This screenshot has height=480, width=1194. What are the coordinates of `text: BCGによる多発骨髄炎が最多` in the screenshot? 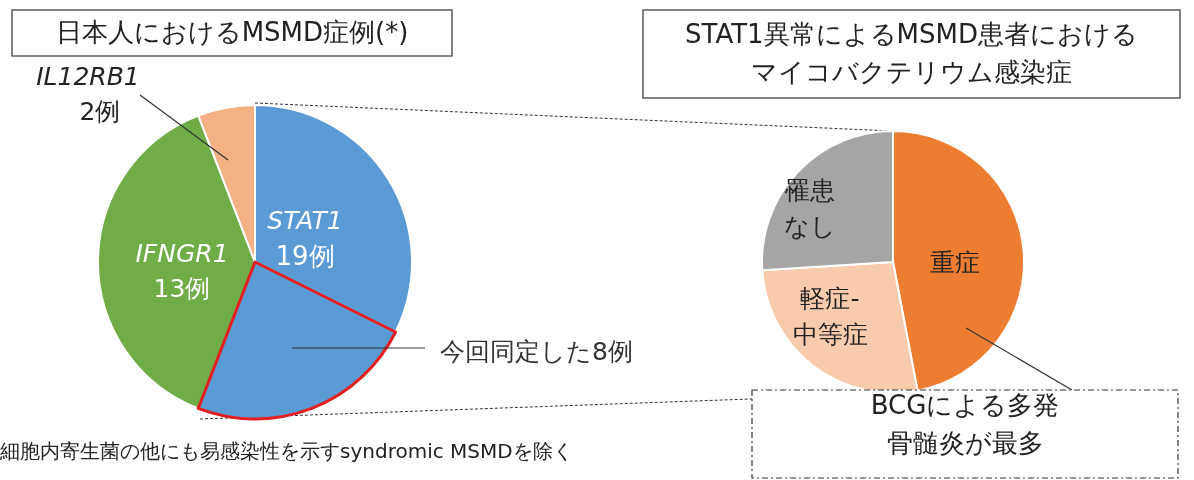 It's located at (965, 423).